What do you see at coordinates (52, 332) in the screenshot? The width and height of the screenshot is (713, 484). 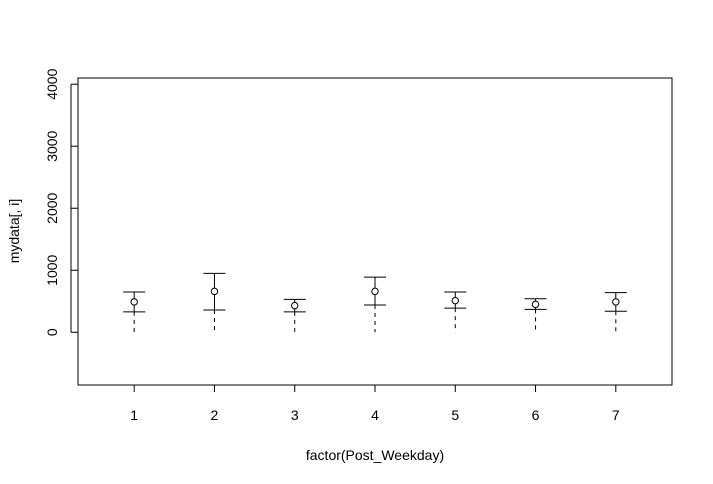 I see `y-tick-label-0: 0` at bounding box center [52, 332].